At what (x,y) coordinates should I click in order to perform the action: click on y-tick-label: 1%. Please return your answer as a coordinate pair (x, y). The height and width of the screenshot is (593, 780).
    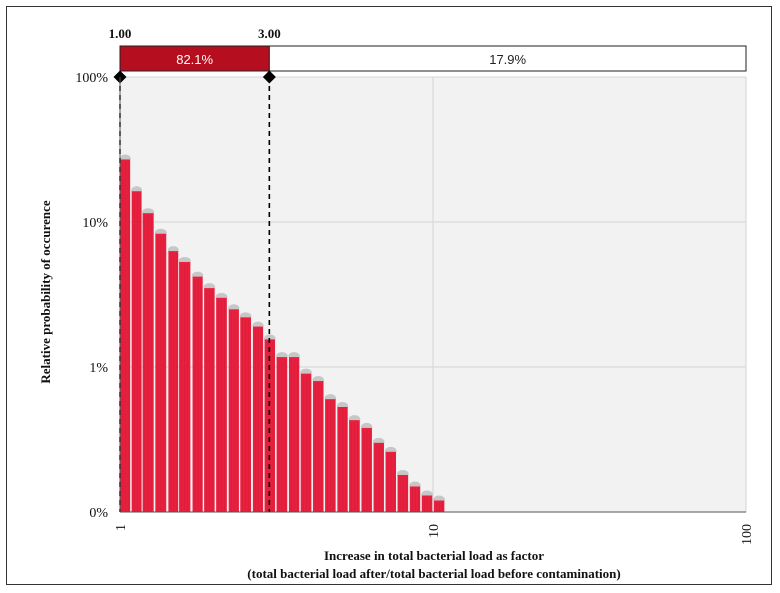
    Looking at the image, I should click on (98, 368).